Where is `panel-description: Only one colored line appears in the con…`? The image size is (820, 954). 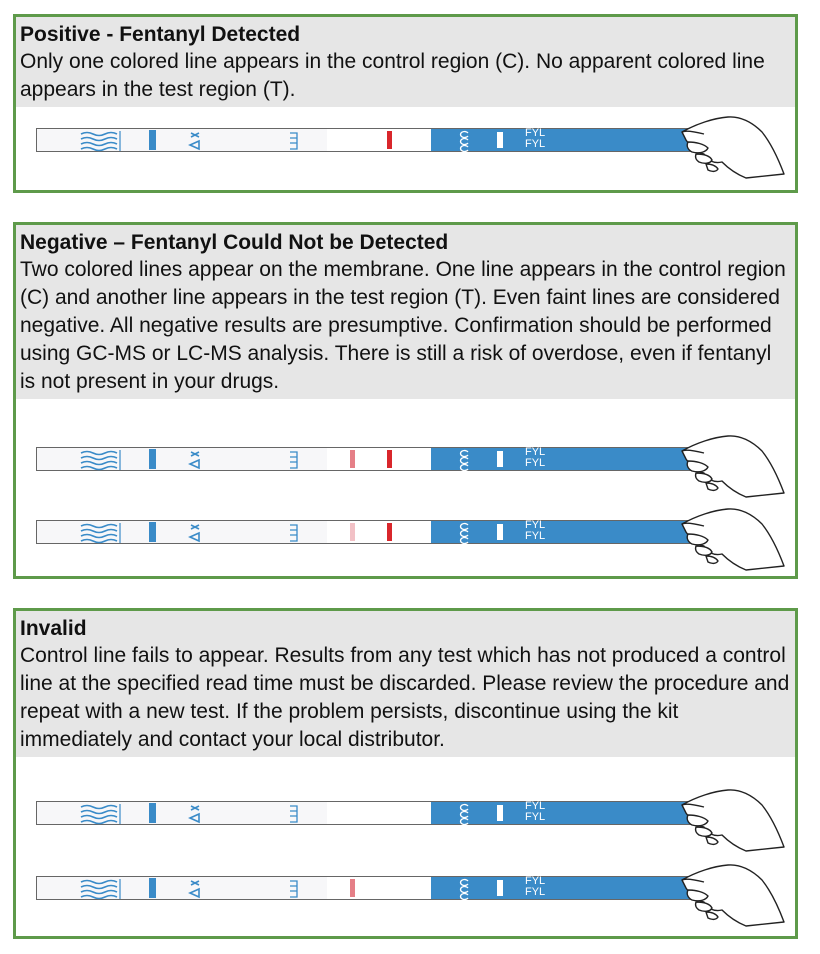 panel-description: Only one colored line appears in the con… is located at coordinates (392, 75).